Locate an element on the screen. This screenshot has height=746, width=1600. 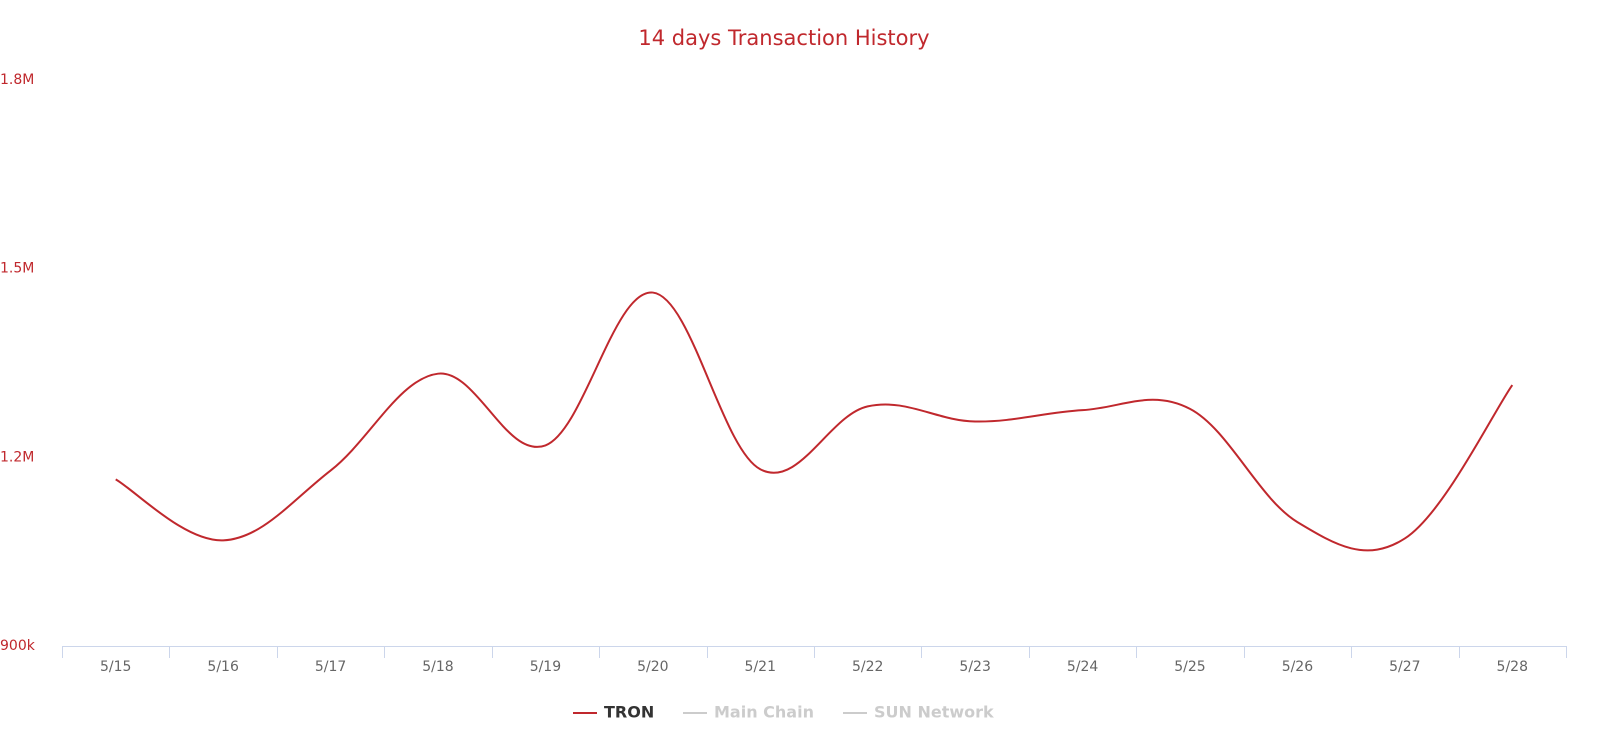
x-tick-label: 5/18 is located at coordinates (437, 667).